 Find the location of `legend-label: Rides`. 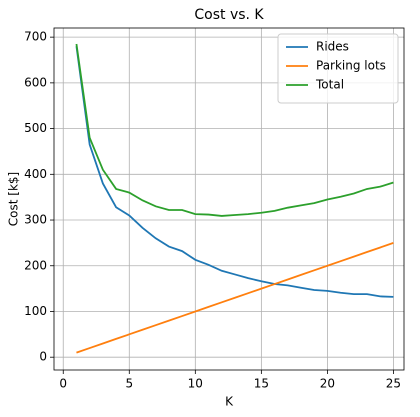

legend-label: Rides is located at coordinates (332, 47).